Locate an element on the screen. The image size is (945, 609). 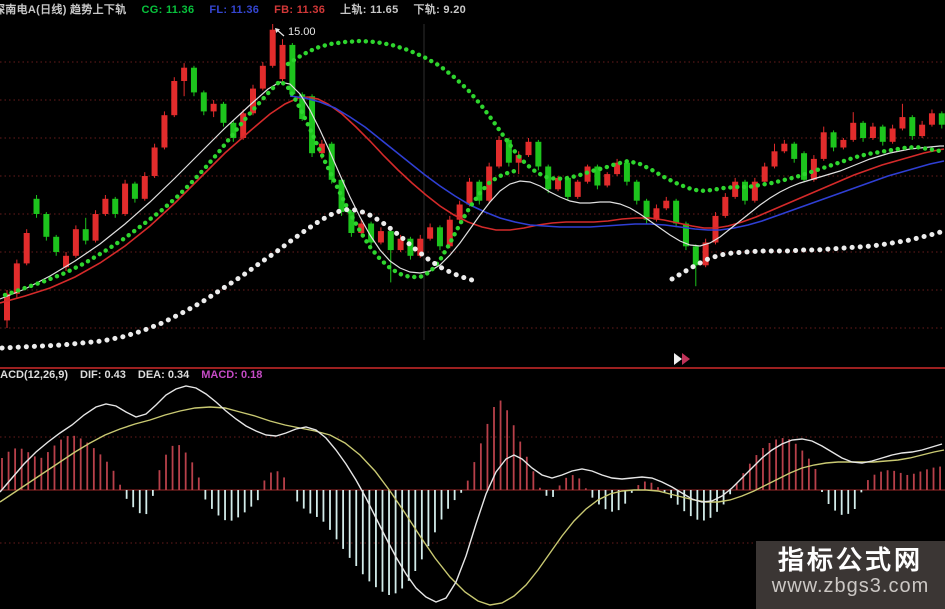
fast-forward-icon is located at coordinates (682, 359).